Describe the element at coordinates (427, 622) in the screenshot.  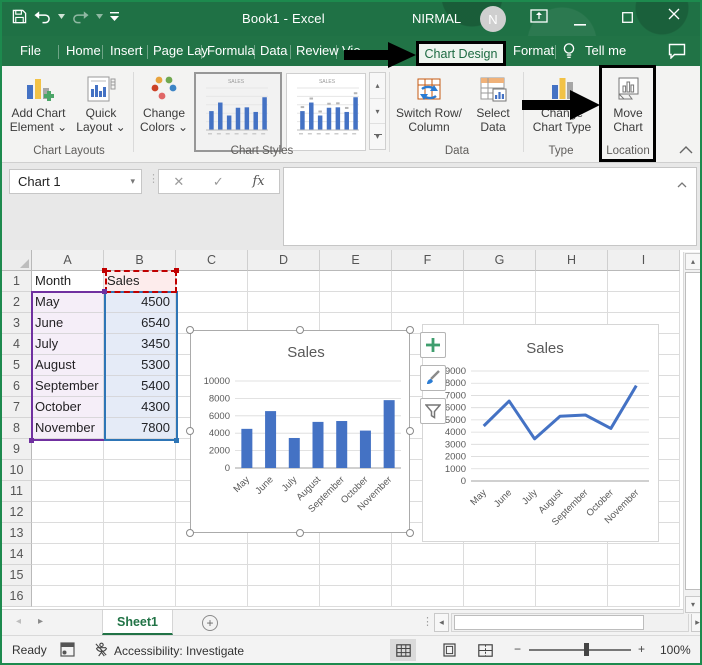
I see `tab-splitter-handle: ⋮` at that location.